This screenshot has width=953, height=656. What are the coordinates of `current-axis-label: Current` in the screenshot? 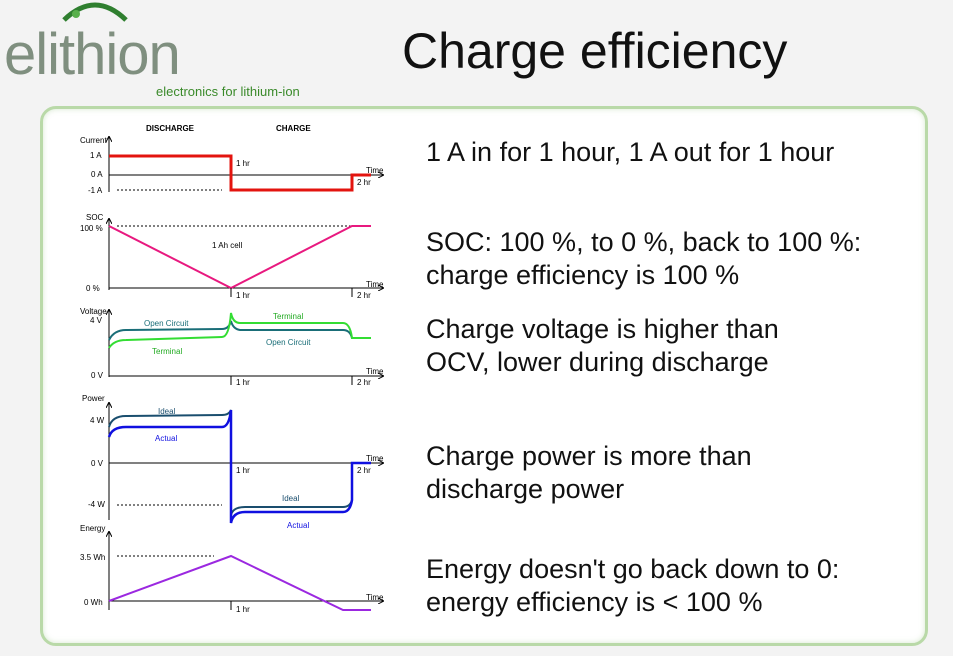 It's located at (93, 140).